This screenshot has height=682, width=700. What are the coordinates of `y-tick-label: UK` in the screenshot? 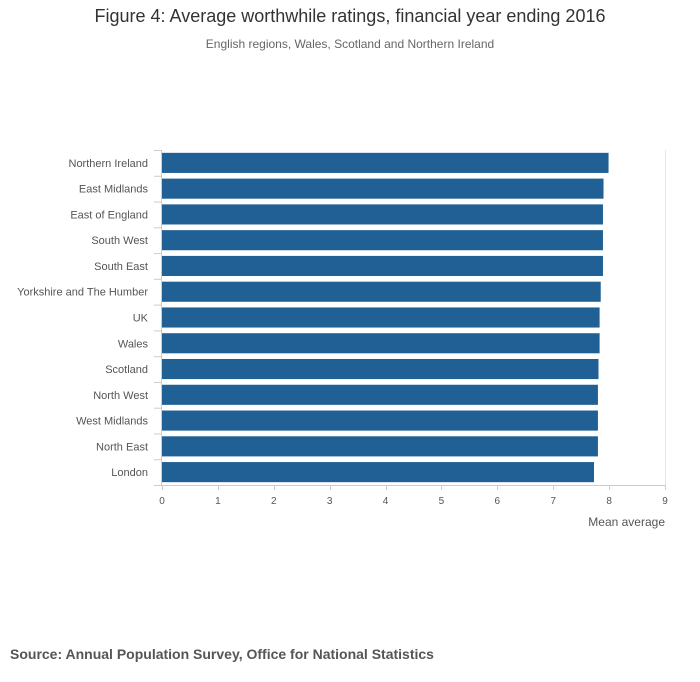 It's located at (141, 319).